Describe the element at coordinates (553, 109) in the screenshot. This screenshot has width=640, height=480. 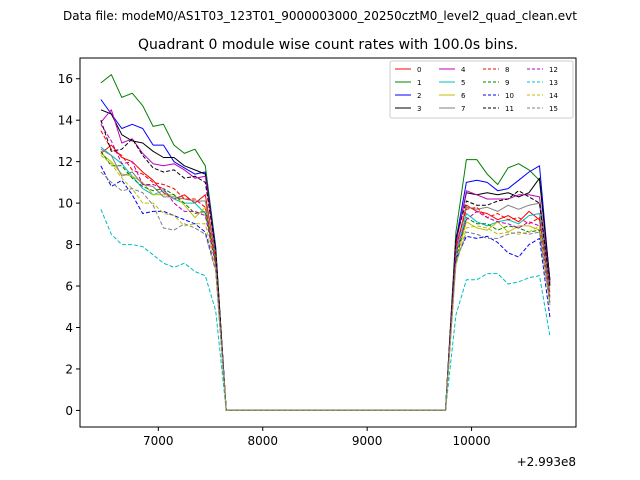
I see `legend-label-15: 15` at that location.